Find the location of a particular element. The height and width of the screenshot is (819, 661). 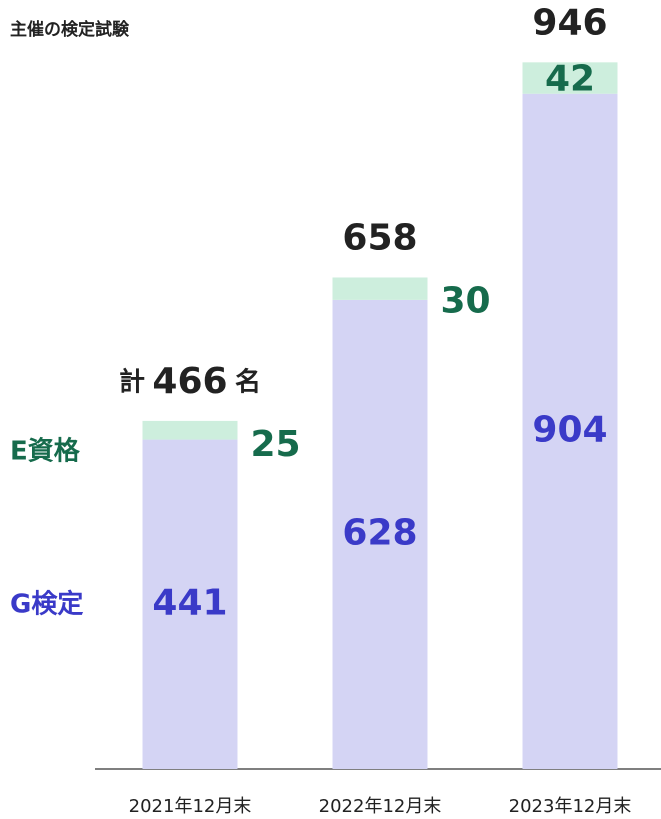

value-label: 25 is located at coordinates (275, 444).